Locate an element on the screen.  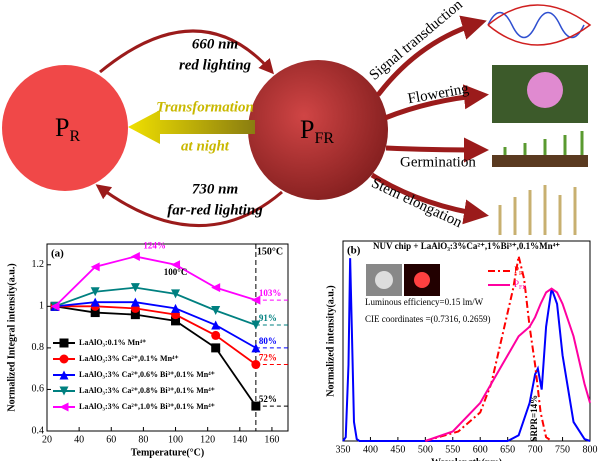
legend-label: LaAlO₃:3% Ca²⁺,0.6% Bi³⁺,0.1% Mn⁴⁺ is located at coordinates (147, 374).